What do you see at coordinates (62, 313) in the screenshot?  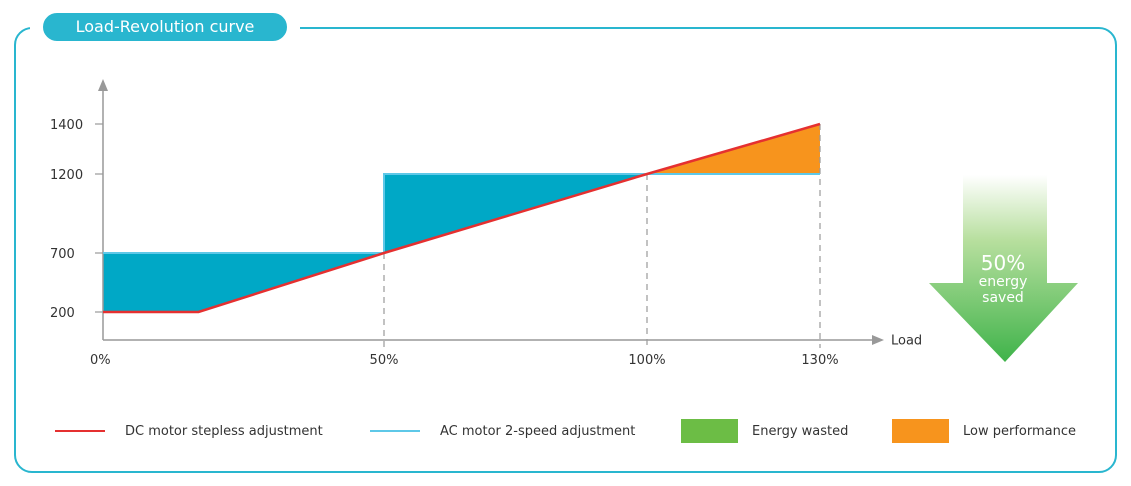 I see `y-tick-label-0: 200` at bounding box center [62, 313].